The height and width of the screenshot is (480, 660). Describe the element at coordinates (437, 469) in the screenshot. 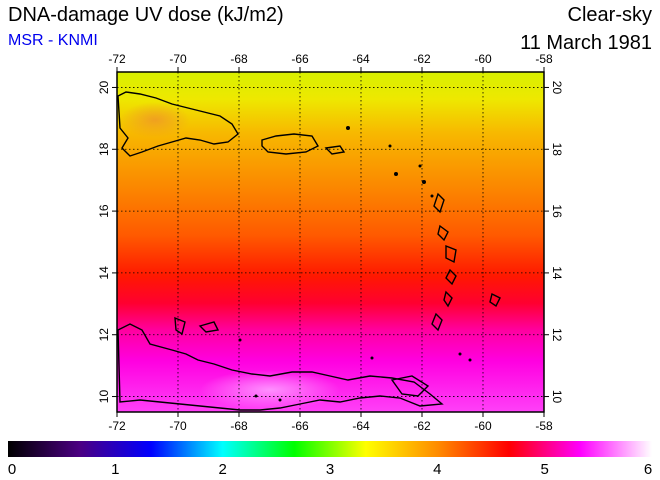

I see `colorbar-label: 4` at that location.